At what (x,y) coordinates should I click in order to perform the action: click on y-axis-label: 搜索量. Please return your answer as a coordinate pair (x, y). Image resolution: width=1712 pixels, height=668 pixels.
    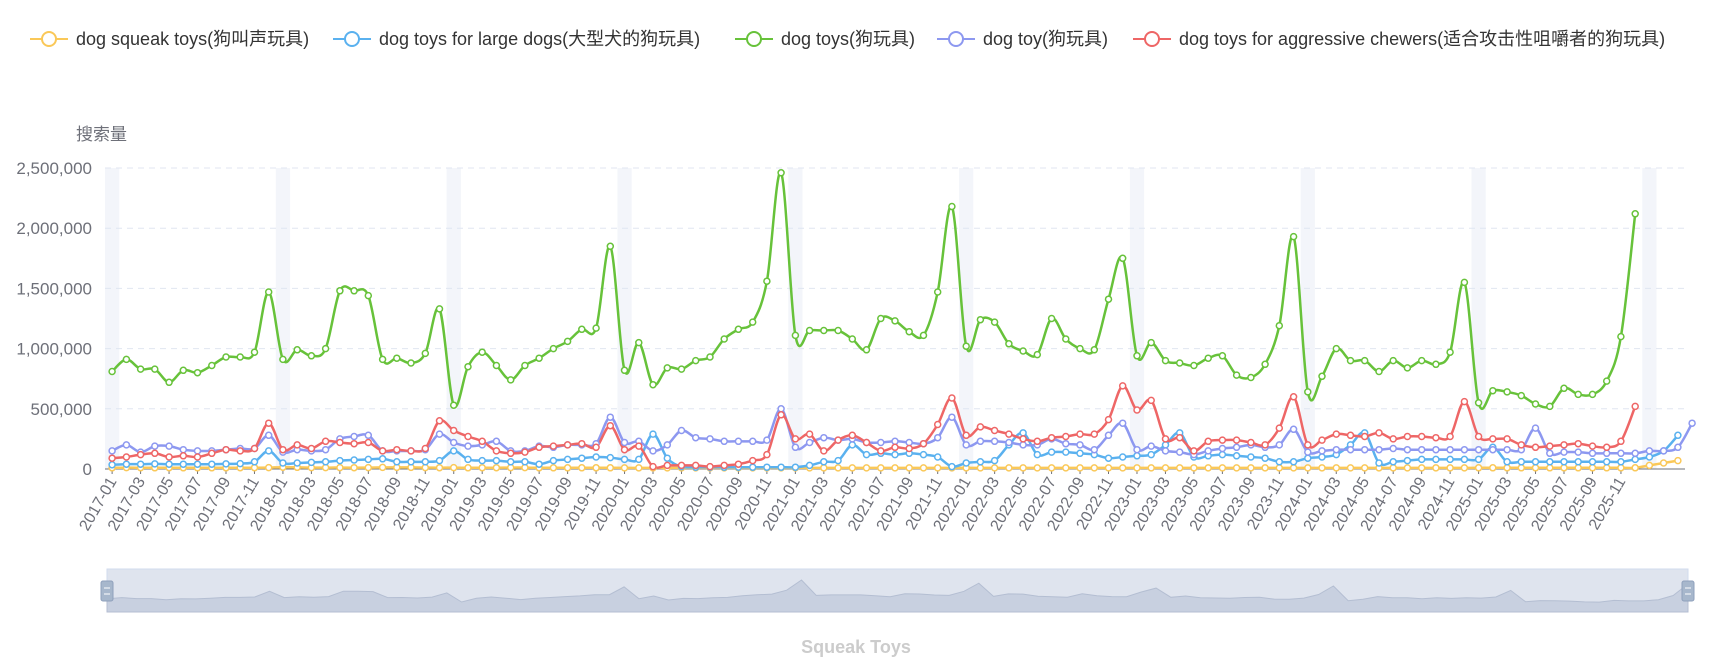
    Looking at the image, I should click on (101, 134).